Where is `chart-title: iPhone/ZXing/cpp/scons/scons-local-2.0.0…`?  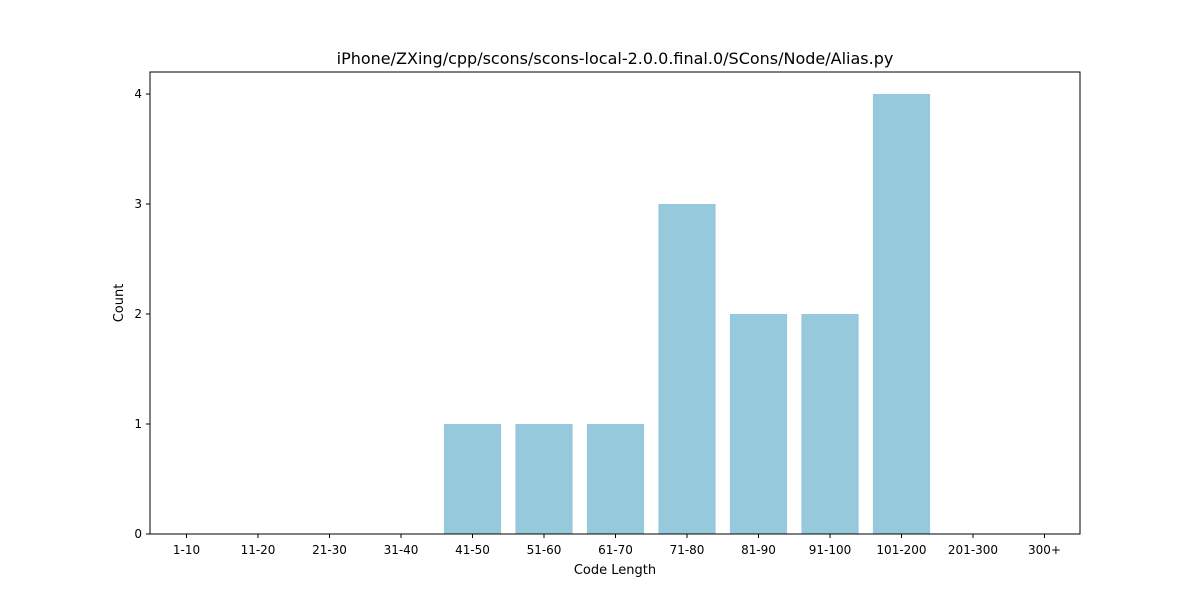 chart-title: iPhone/ZXing/cpp/scons/scons-local-2.0.0… is located at coordinates (615, 58).